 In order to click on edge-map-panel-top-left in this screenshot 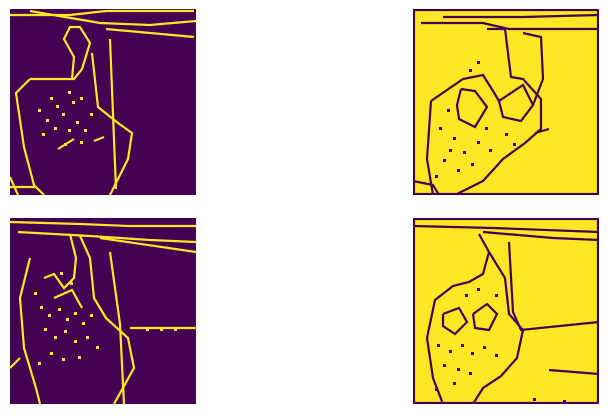, I will do `click(103, 102)`.